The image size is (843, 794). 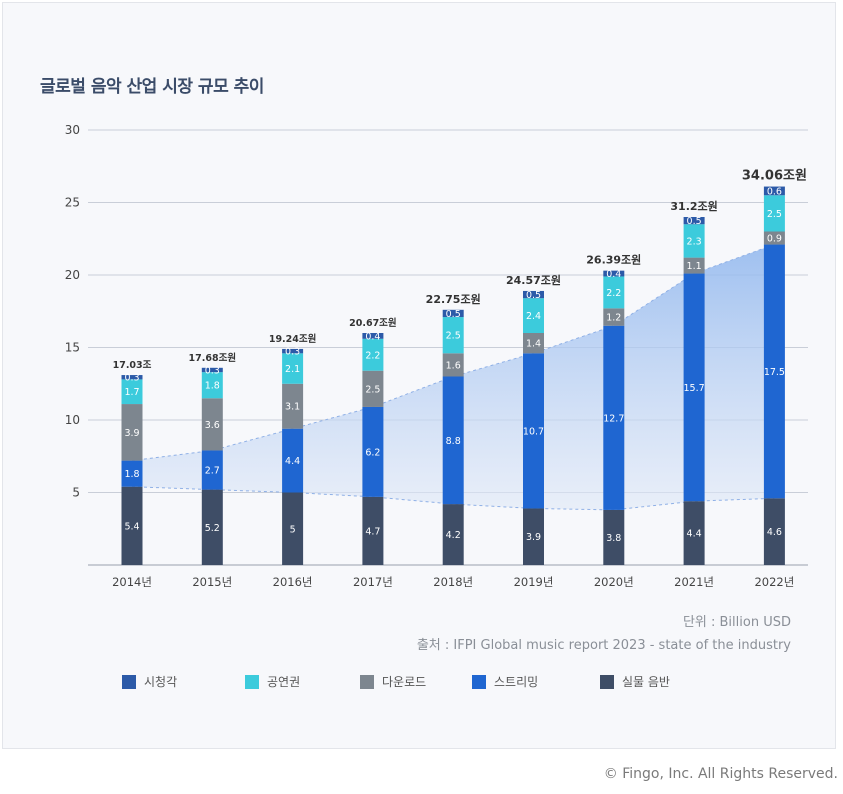 What do you see at coordinates (373, 323) in the screenshot?
I see `bar-total-label: 20.67조원` at bounding box center [373, 323].